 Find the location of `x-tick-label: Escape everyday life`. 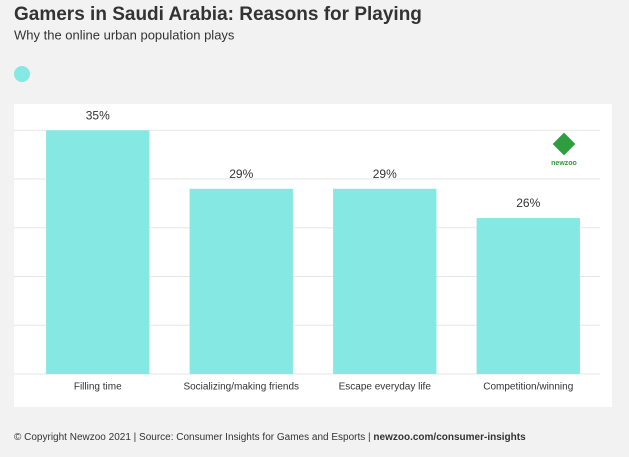

x-tick-label: Escape everyday life is located at coordinates (385, 387).